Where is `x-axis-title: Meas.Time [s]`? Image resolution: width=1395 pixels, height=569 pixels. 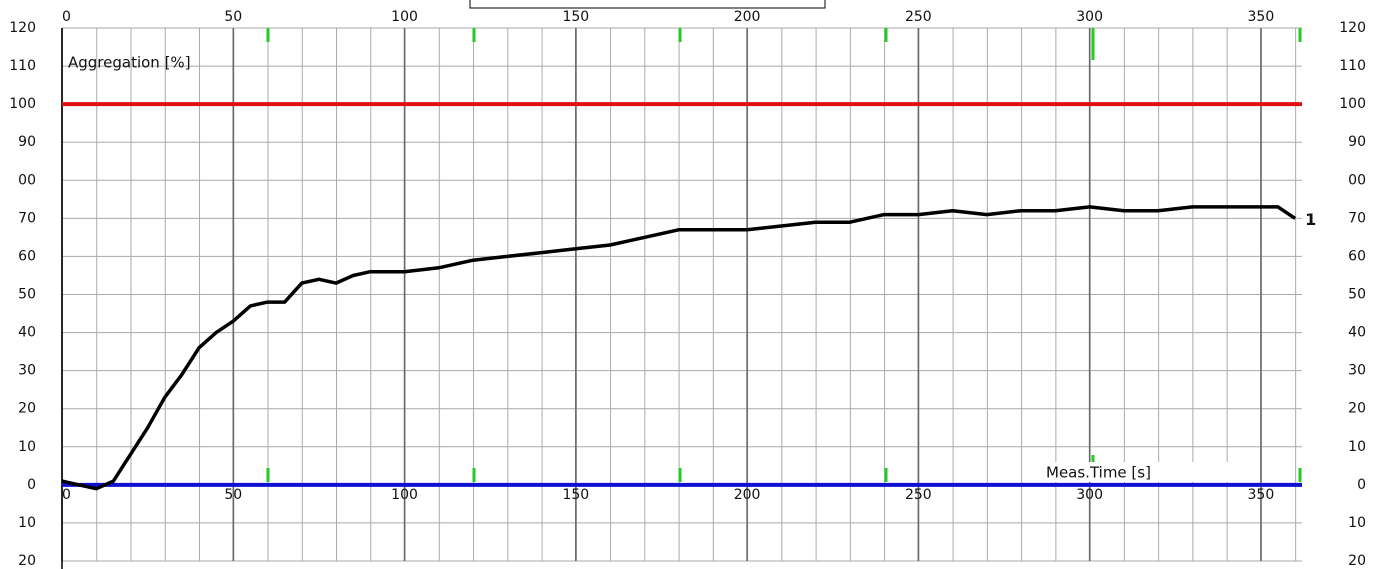 x-axis-title: Meas.Time [s] is located at coordinates (1098, 473).